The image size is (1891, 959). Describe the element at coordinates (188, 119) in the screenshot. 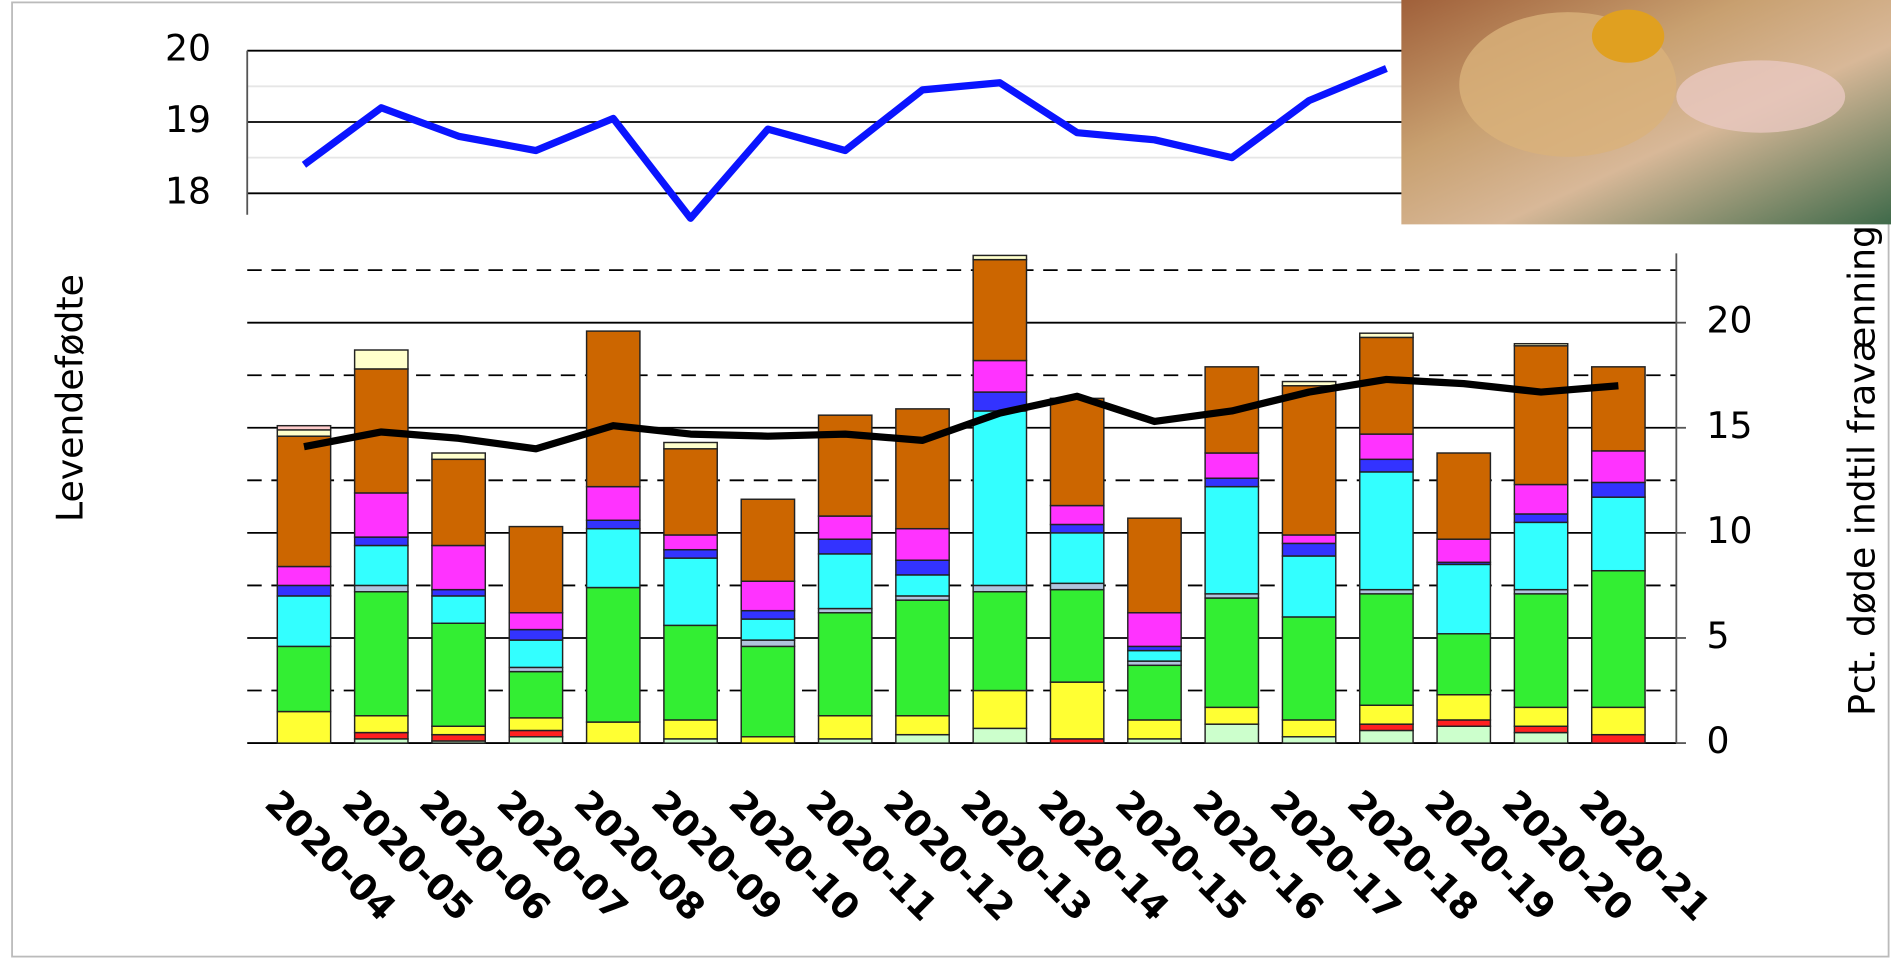

I see `y-tick-label: 19` at that location.